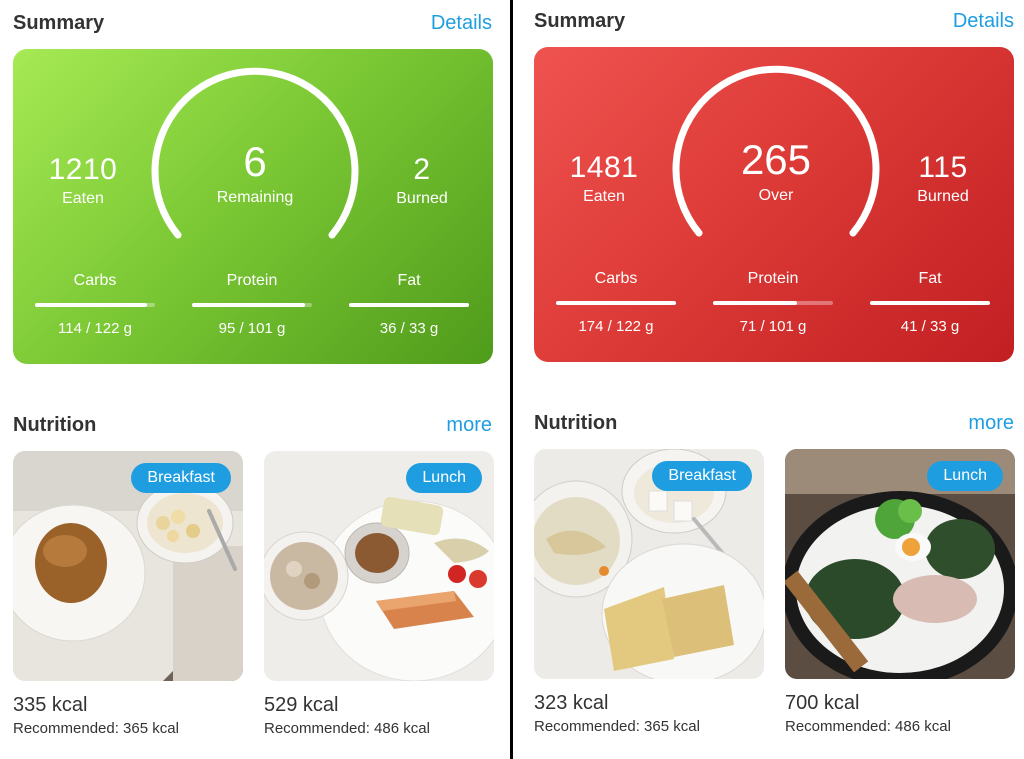  Describe the element at coordinates (773, 326) in the screenshot. I see `macro-value: 71 / 101 g` at that location.